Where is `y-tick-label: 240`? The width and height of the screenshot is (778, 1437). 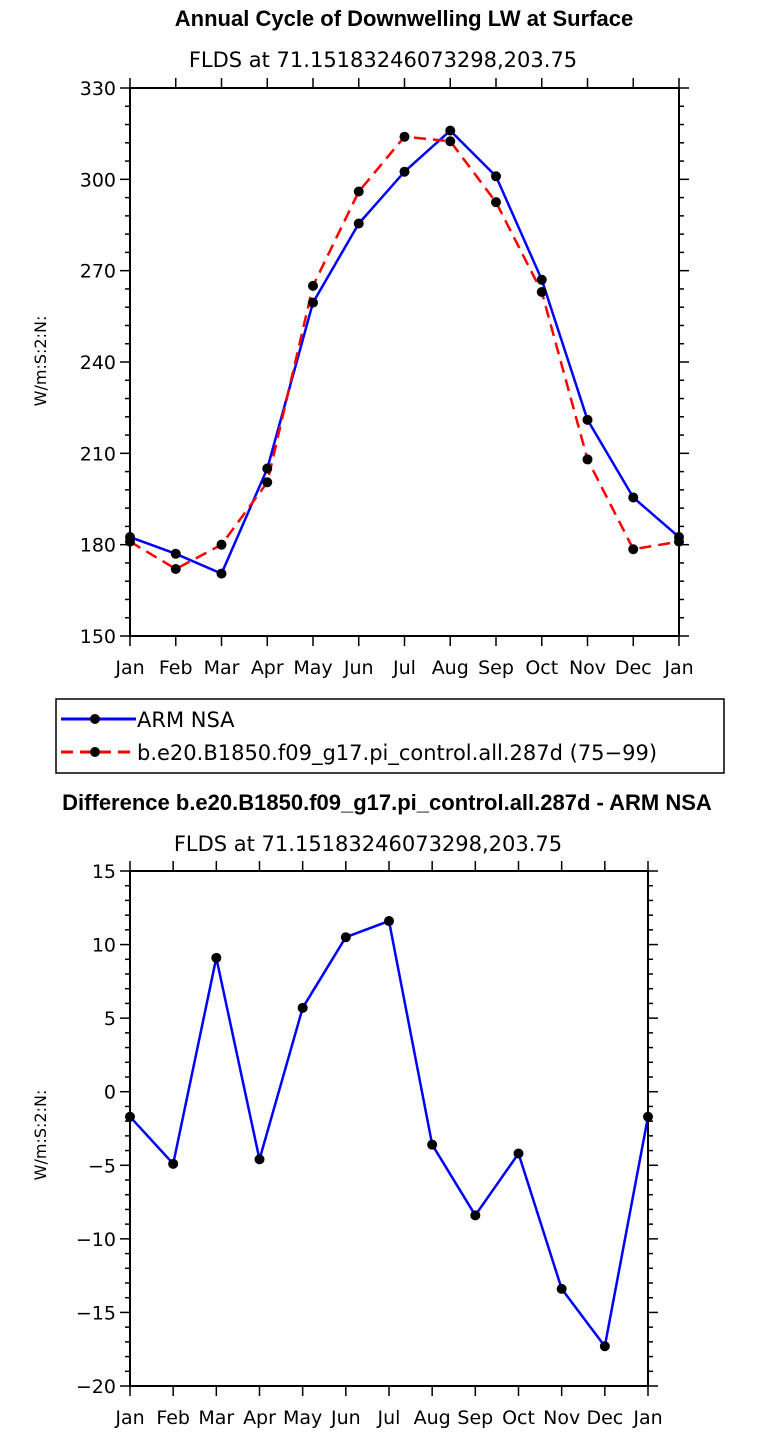 y-tick-label: 240 is located at coordinates (98, 363).